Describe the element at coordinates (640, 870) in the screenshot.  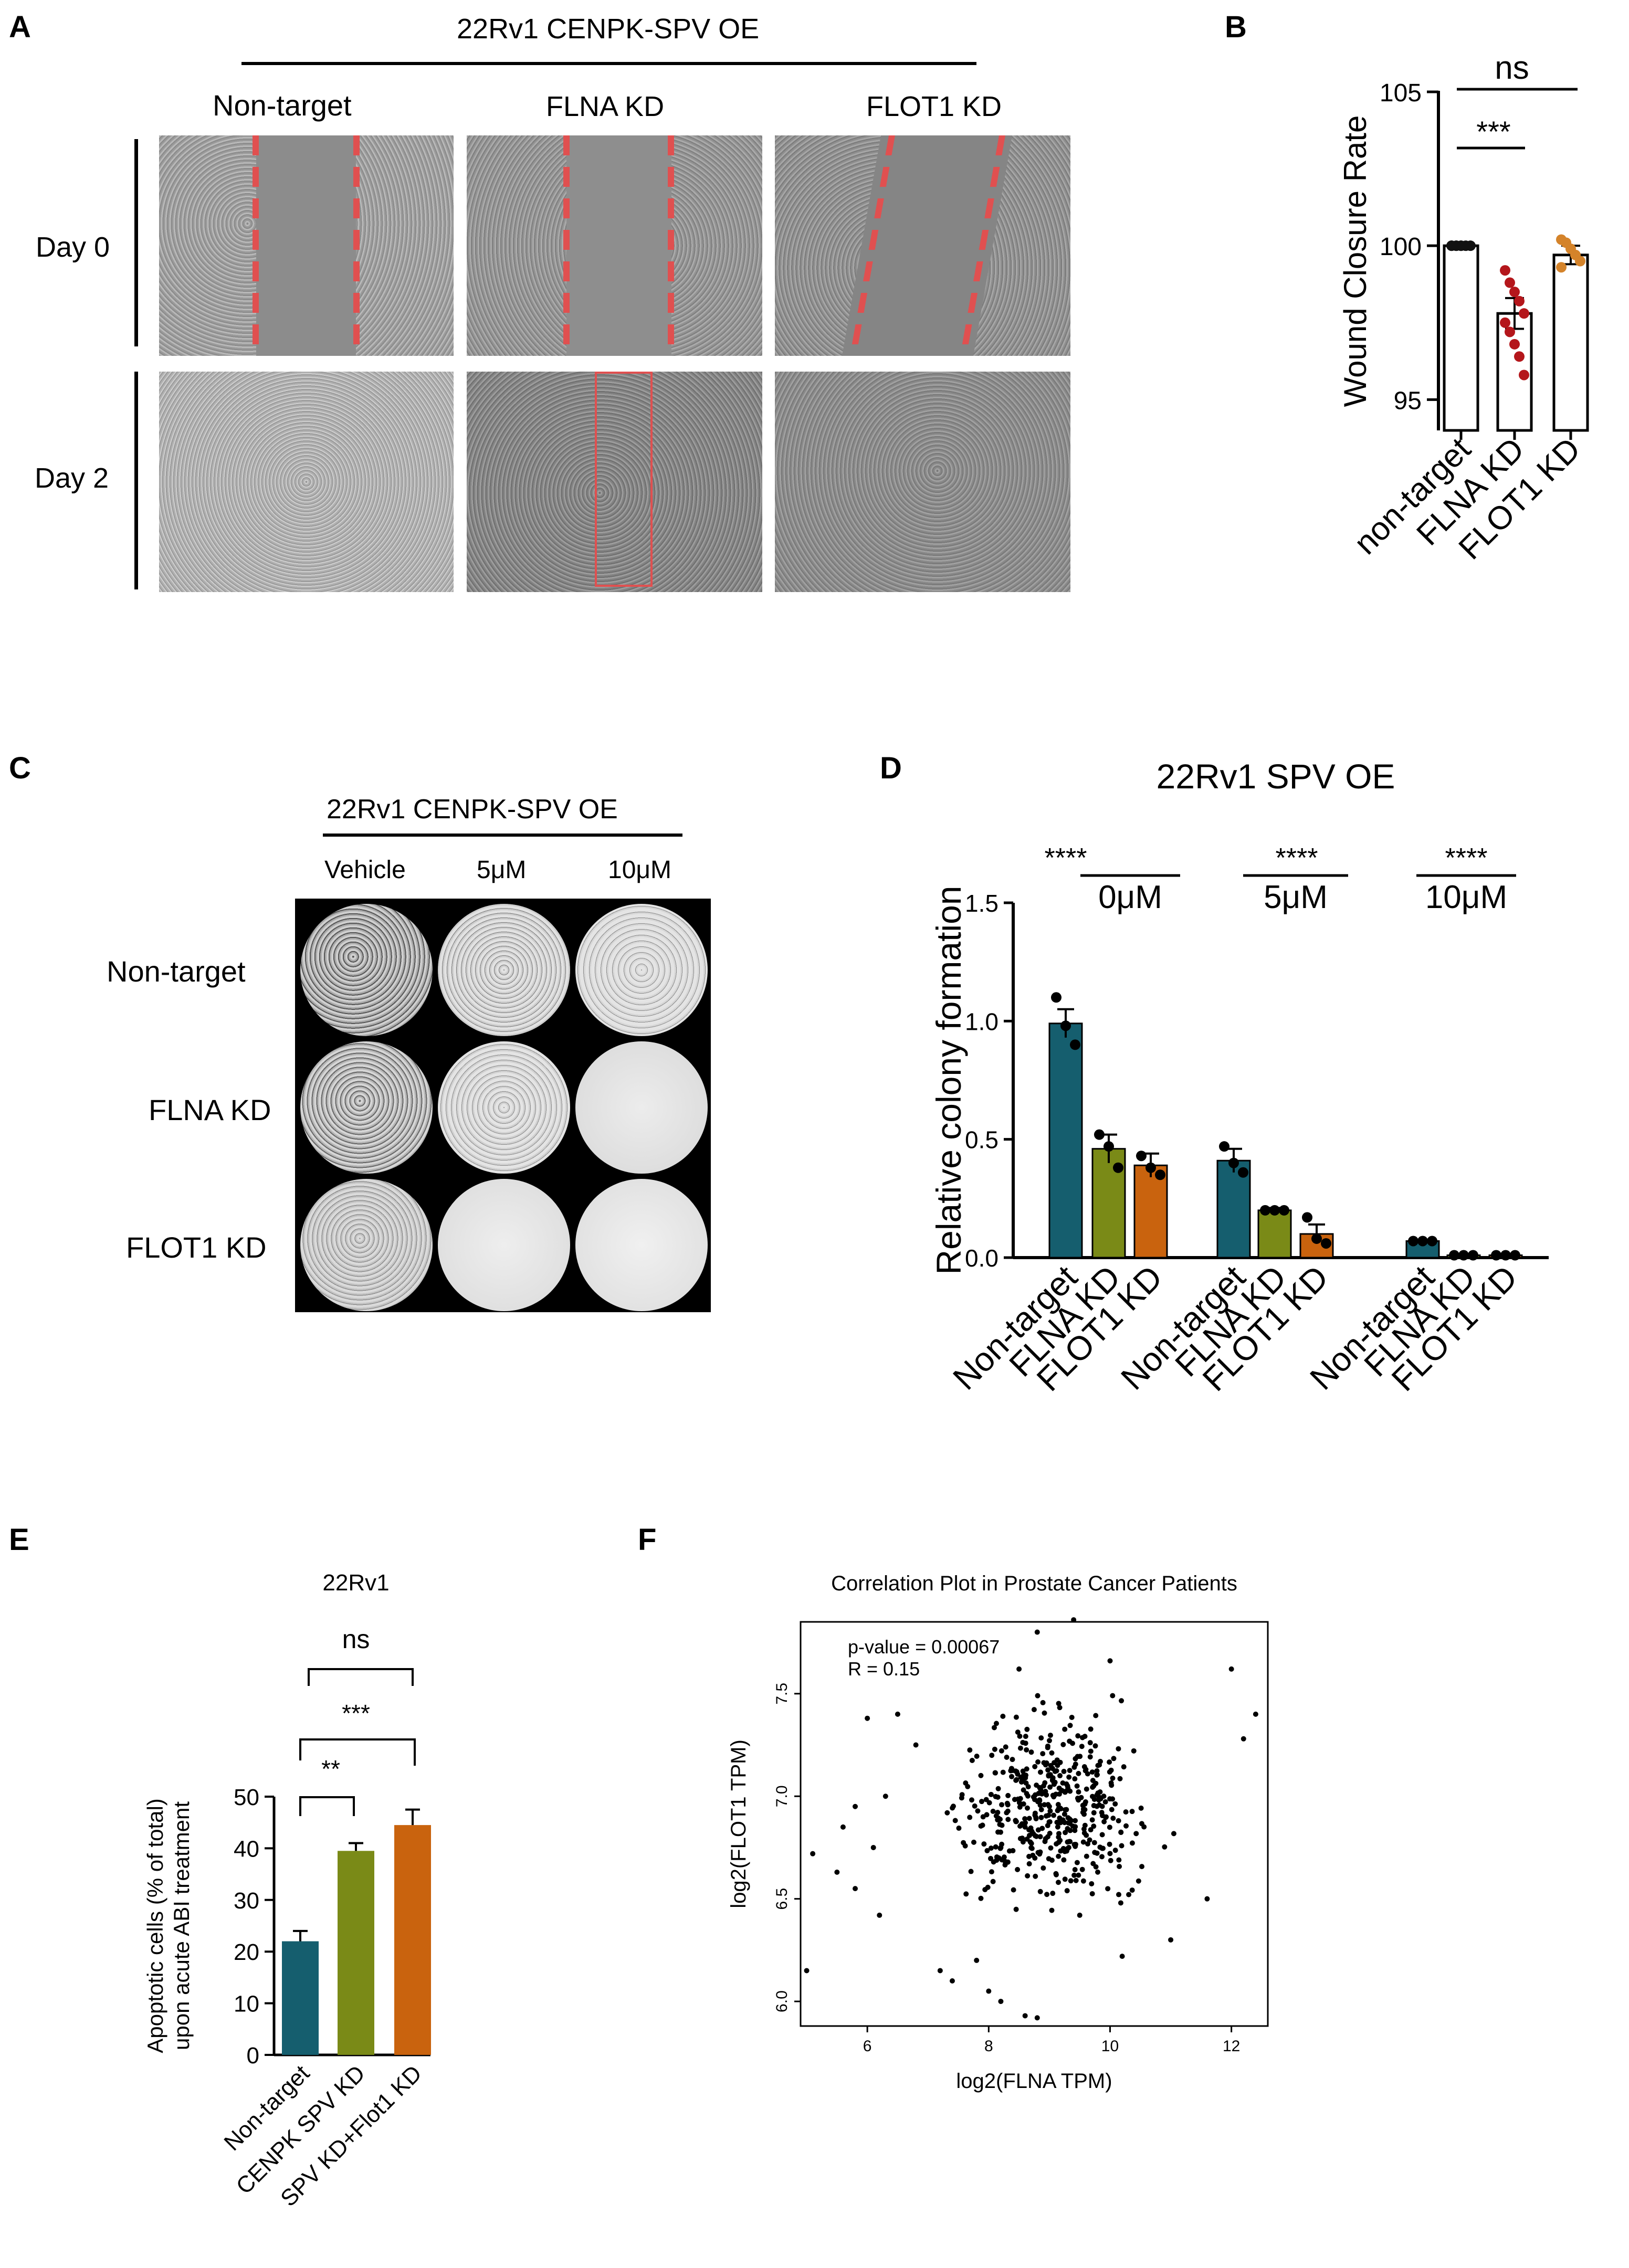
I see `panel-c-col-label: 10μM` at that location.